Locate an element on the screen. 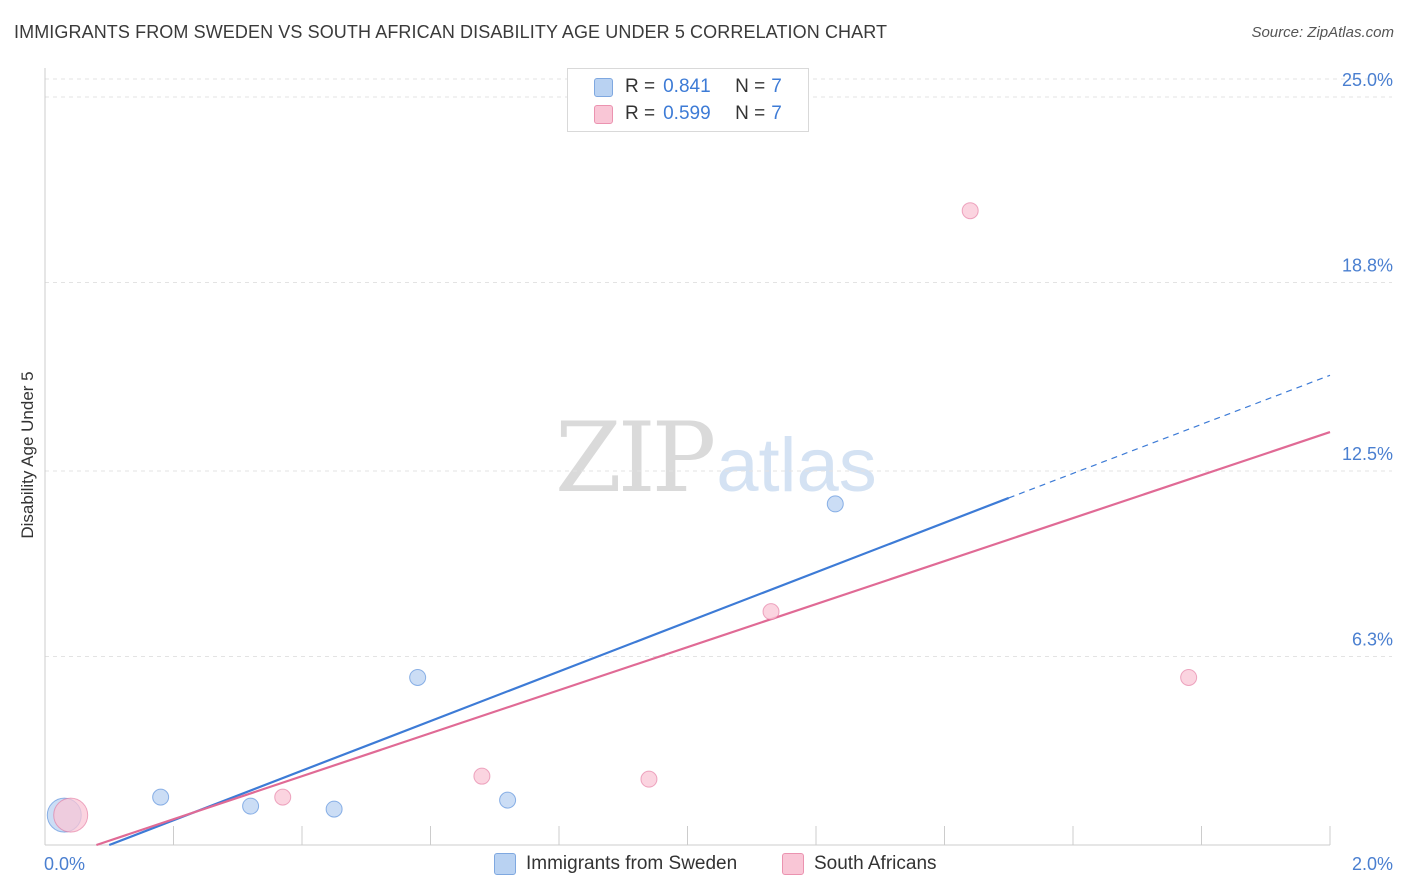 Image resolution: width=1406 pixels, height=892 pixels. legend-swatch-south-africans is located at coordinates (603, 114).